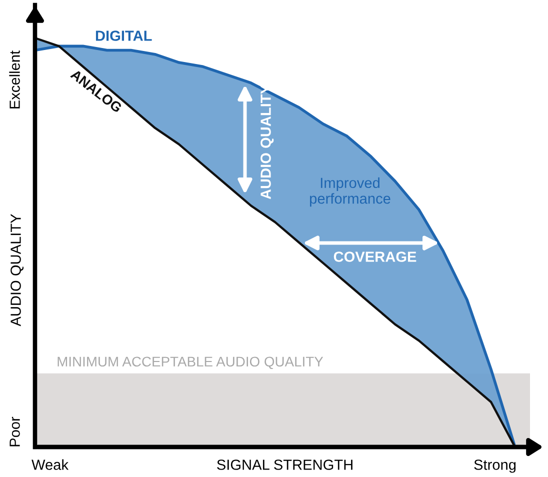 The height and width of the screenshot is (477, 548). What do you see at coordinates (495, 466) in the screenshot?
I see `text: Strong` at bounding box center [495, 466].